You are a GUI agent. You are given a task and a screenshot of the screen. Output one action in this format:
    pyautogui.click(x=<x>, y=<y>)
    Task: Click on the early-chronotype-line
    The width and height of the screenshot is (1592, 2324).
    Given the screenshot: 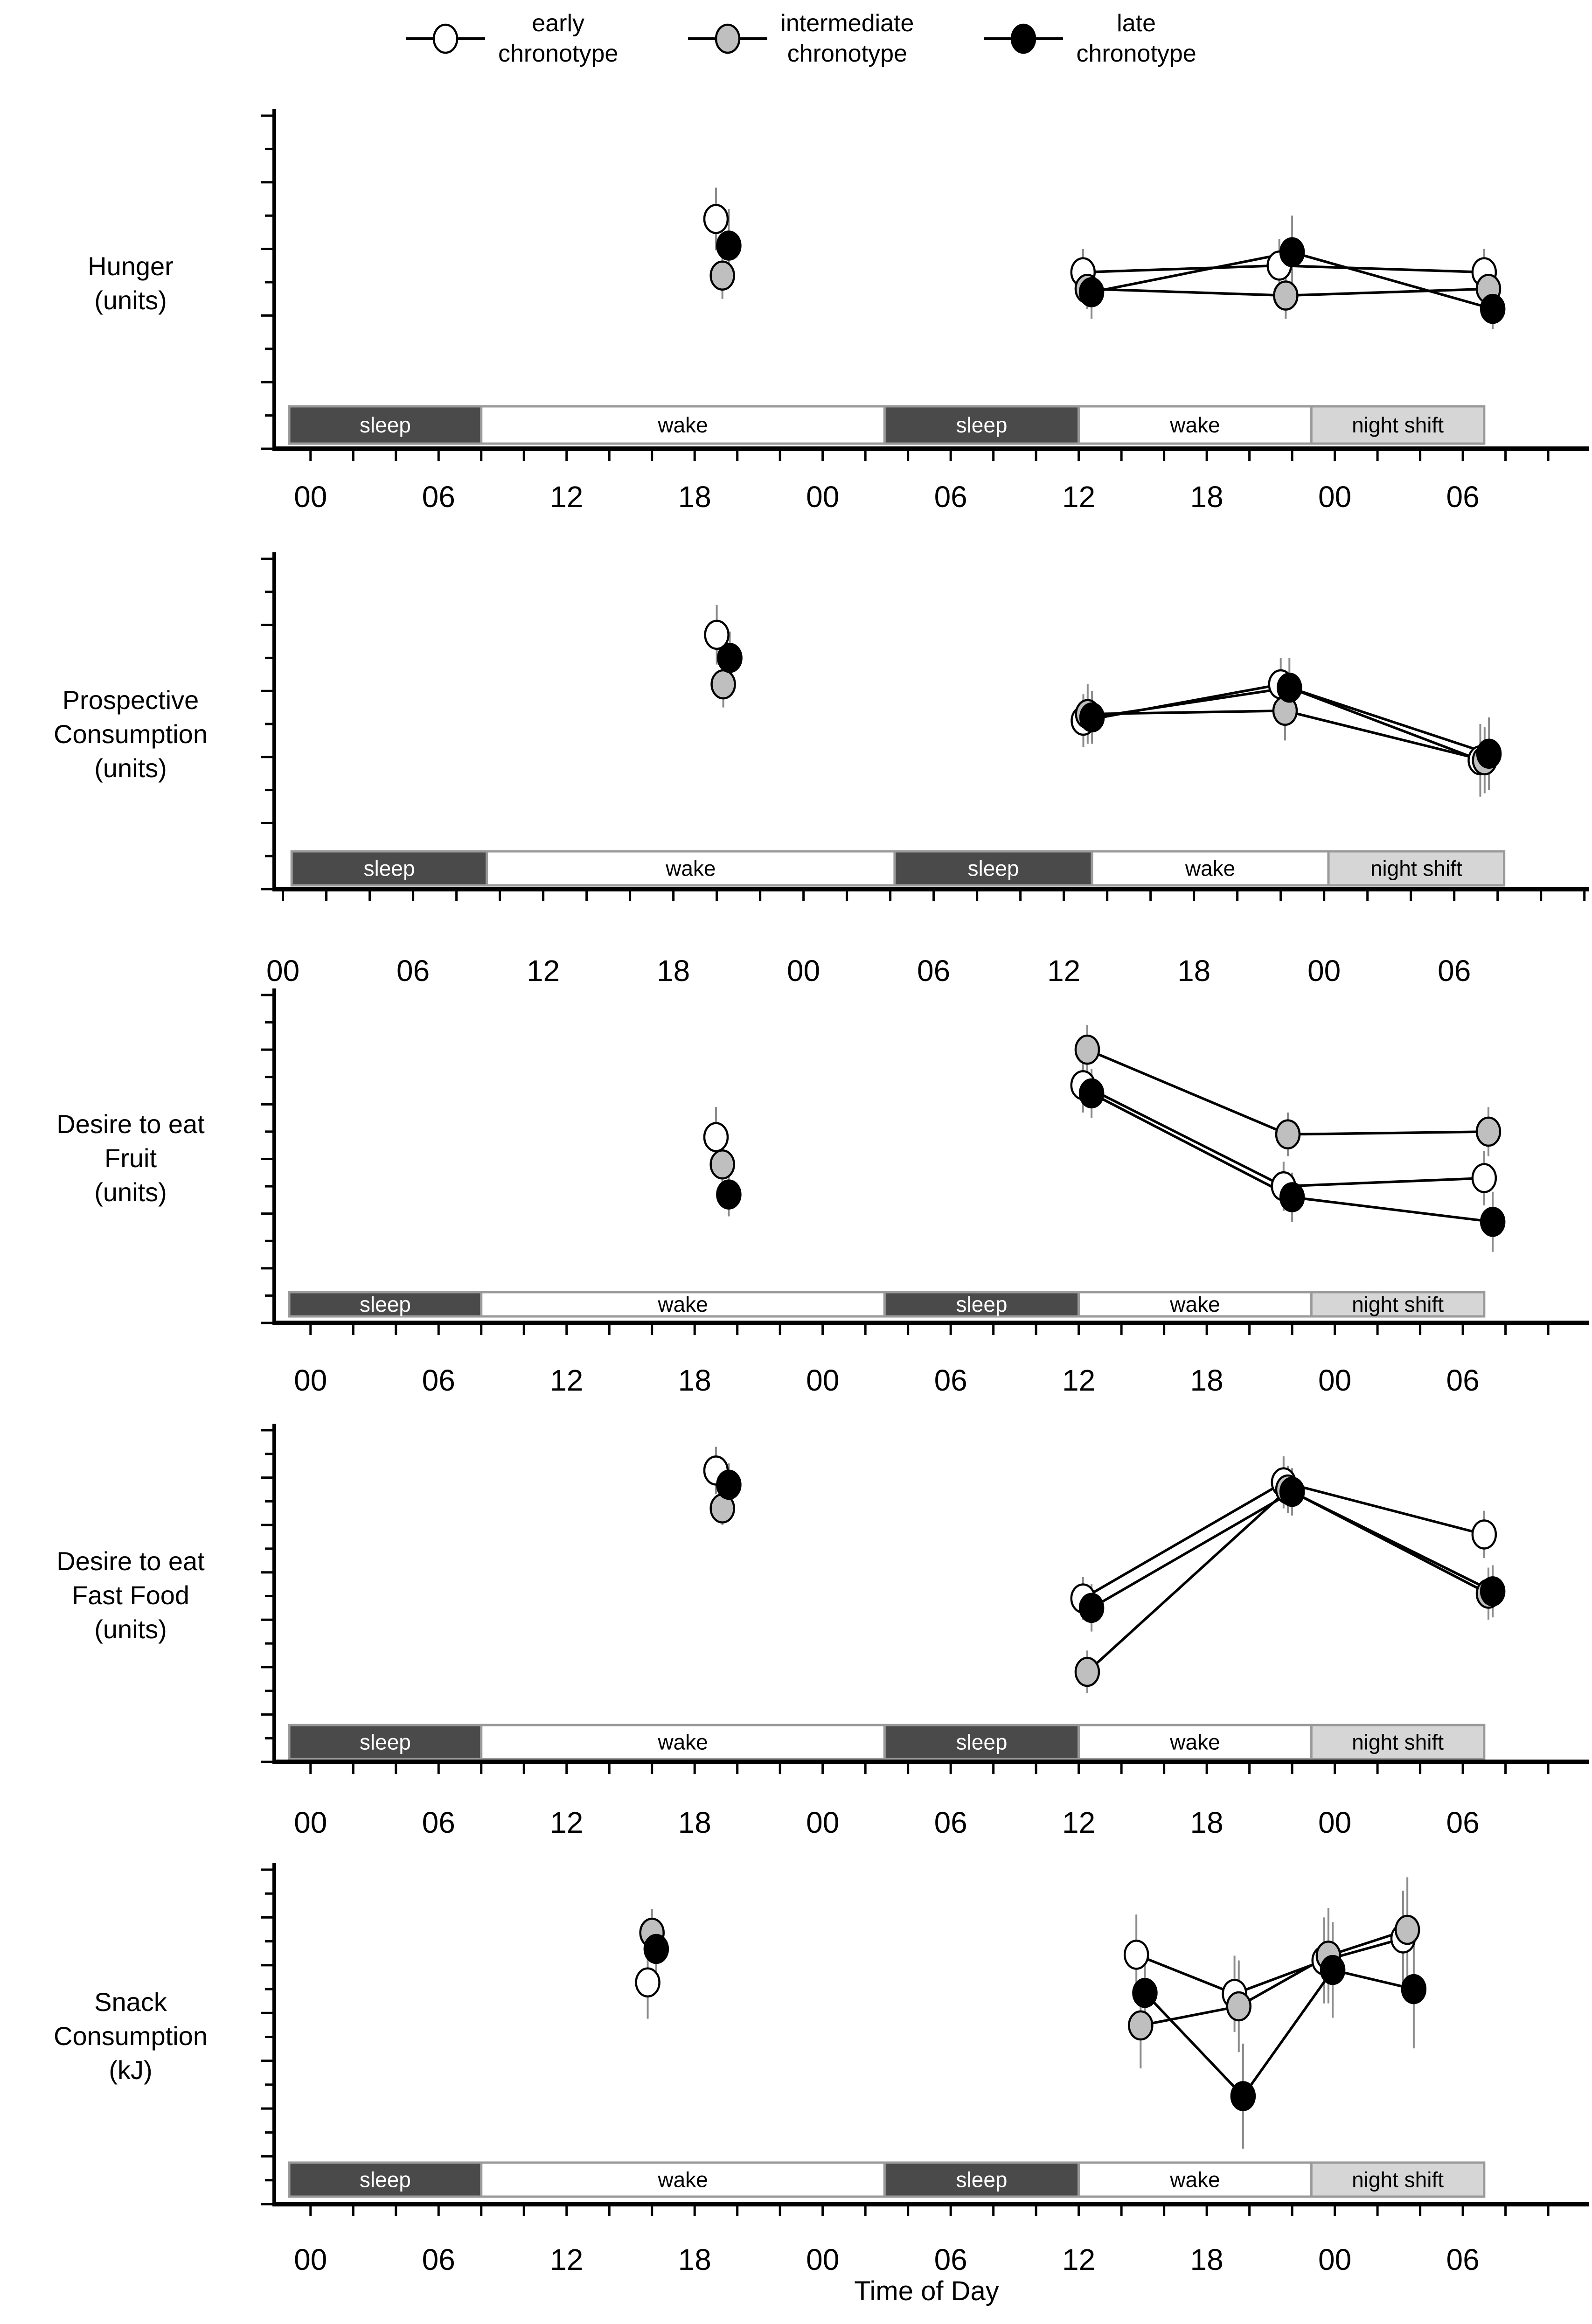 What is the action you would take?
    pyautogui.click(x=1270, y=1966)
    